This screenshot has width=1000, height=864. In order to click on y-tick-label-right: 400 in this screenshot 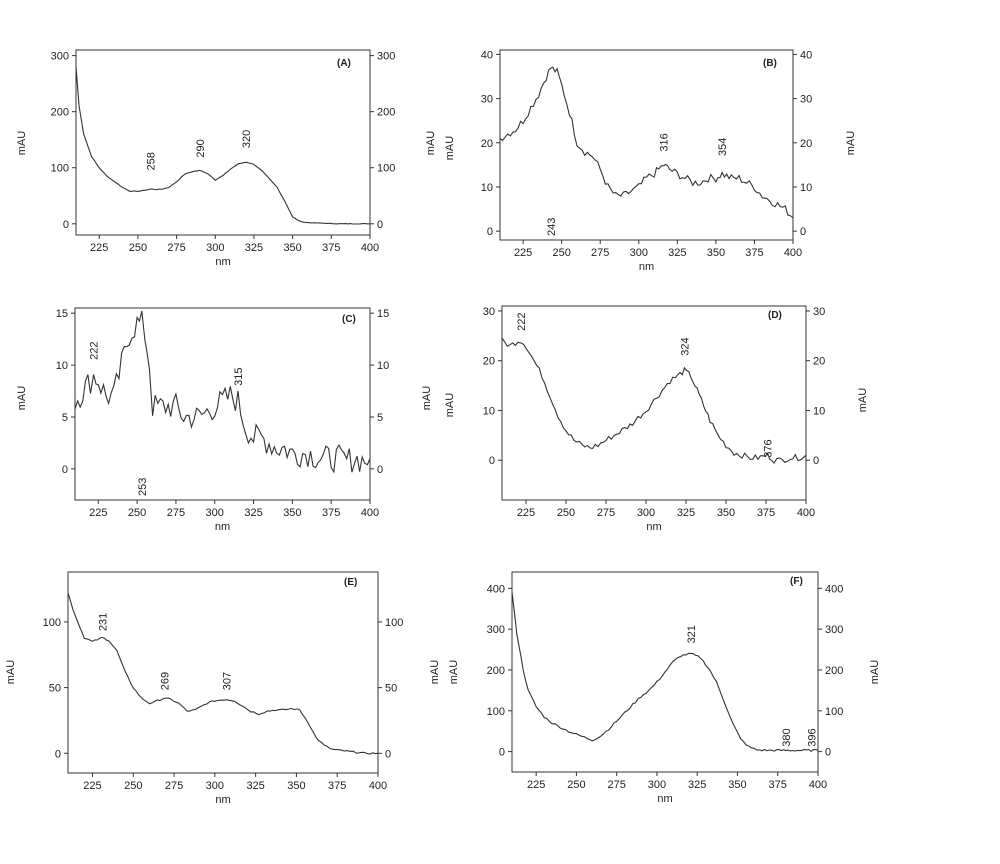, I will do `click(834, 589)`.